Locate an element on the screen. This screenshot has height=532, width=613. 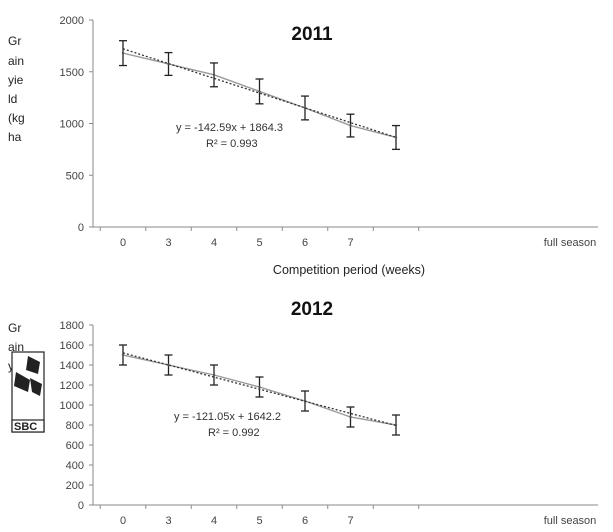
y-tick-label: 600 is located at coordinates (75, 446).